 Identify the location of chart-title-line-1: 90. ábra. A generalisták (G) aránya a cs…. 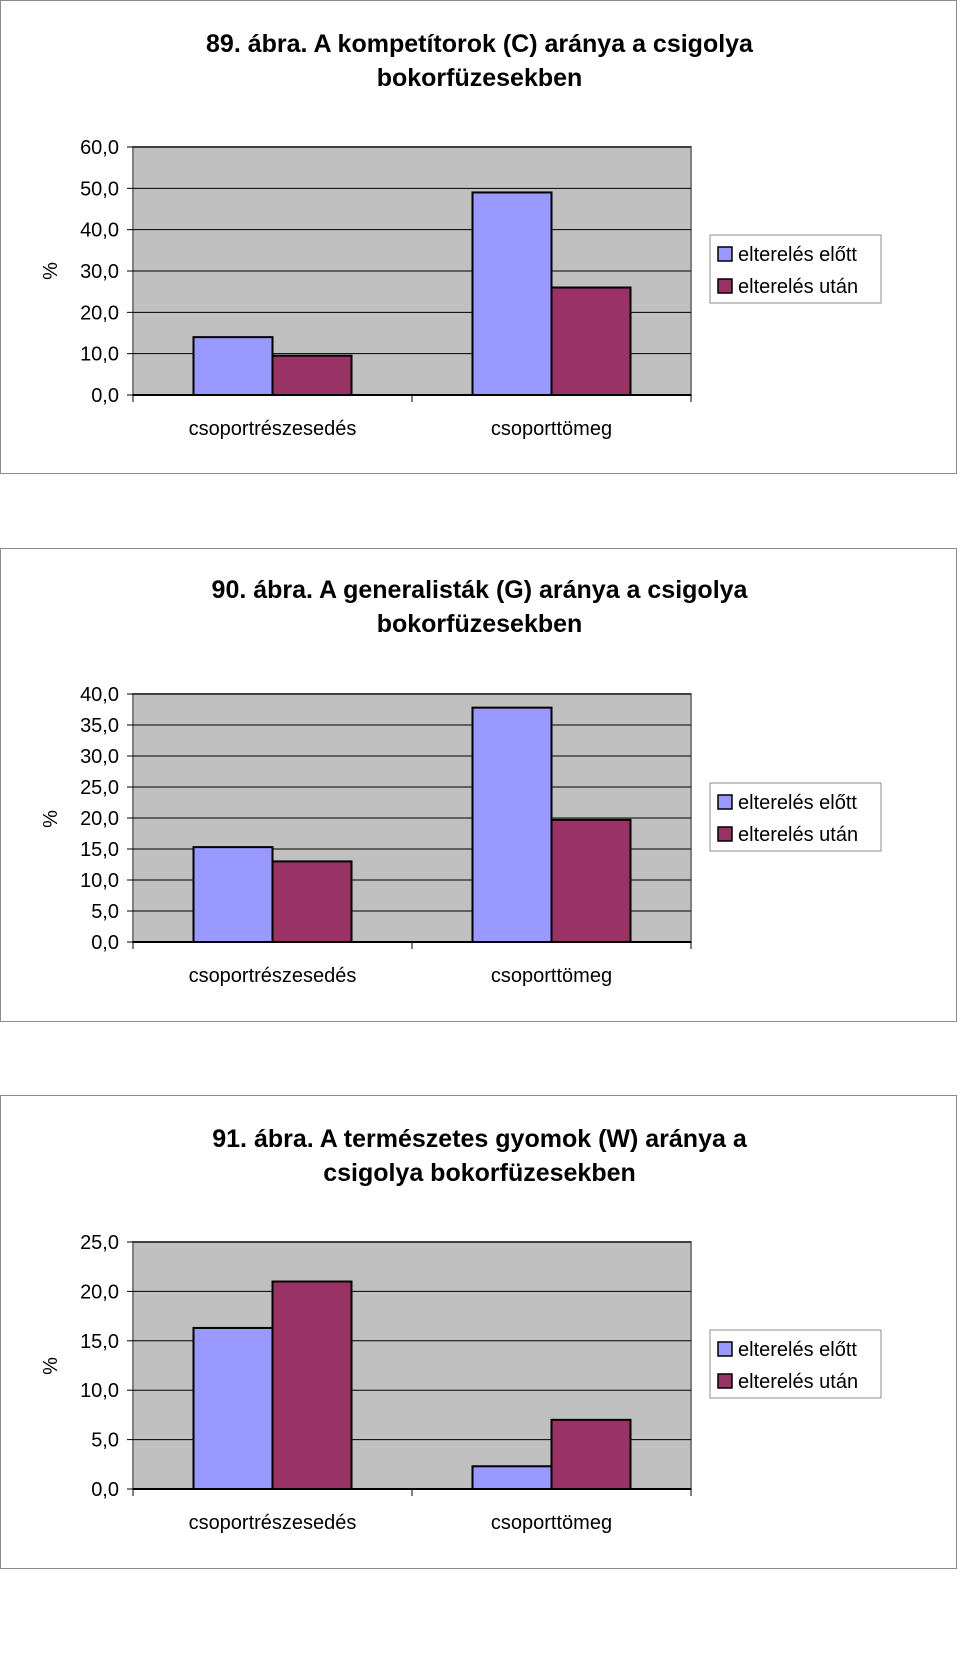
(479, 590).